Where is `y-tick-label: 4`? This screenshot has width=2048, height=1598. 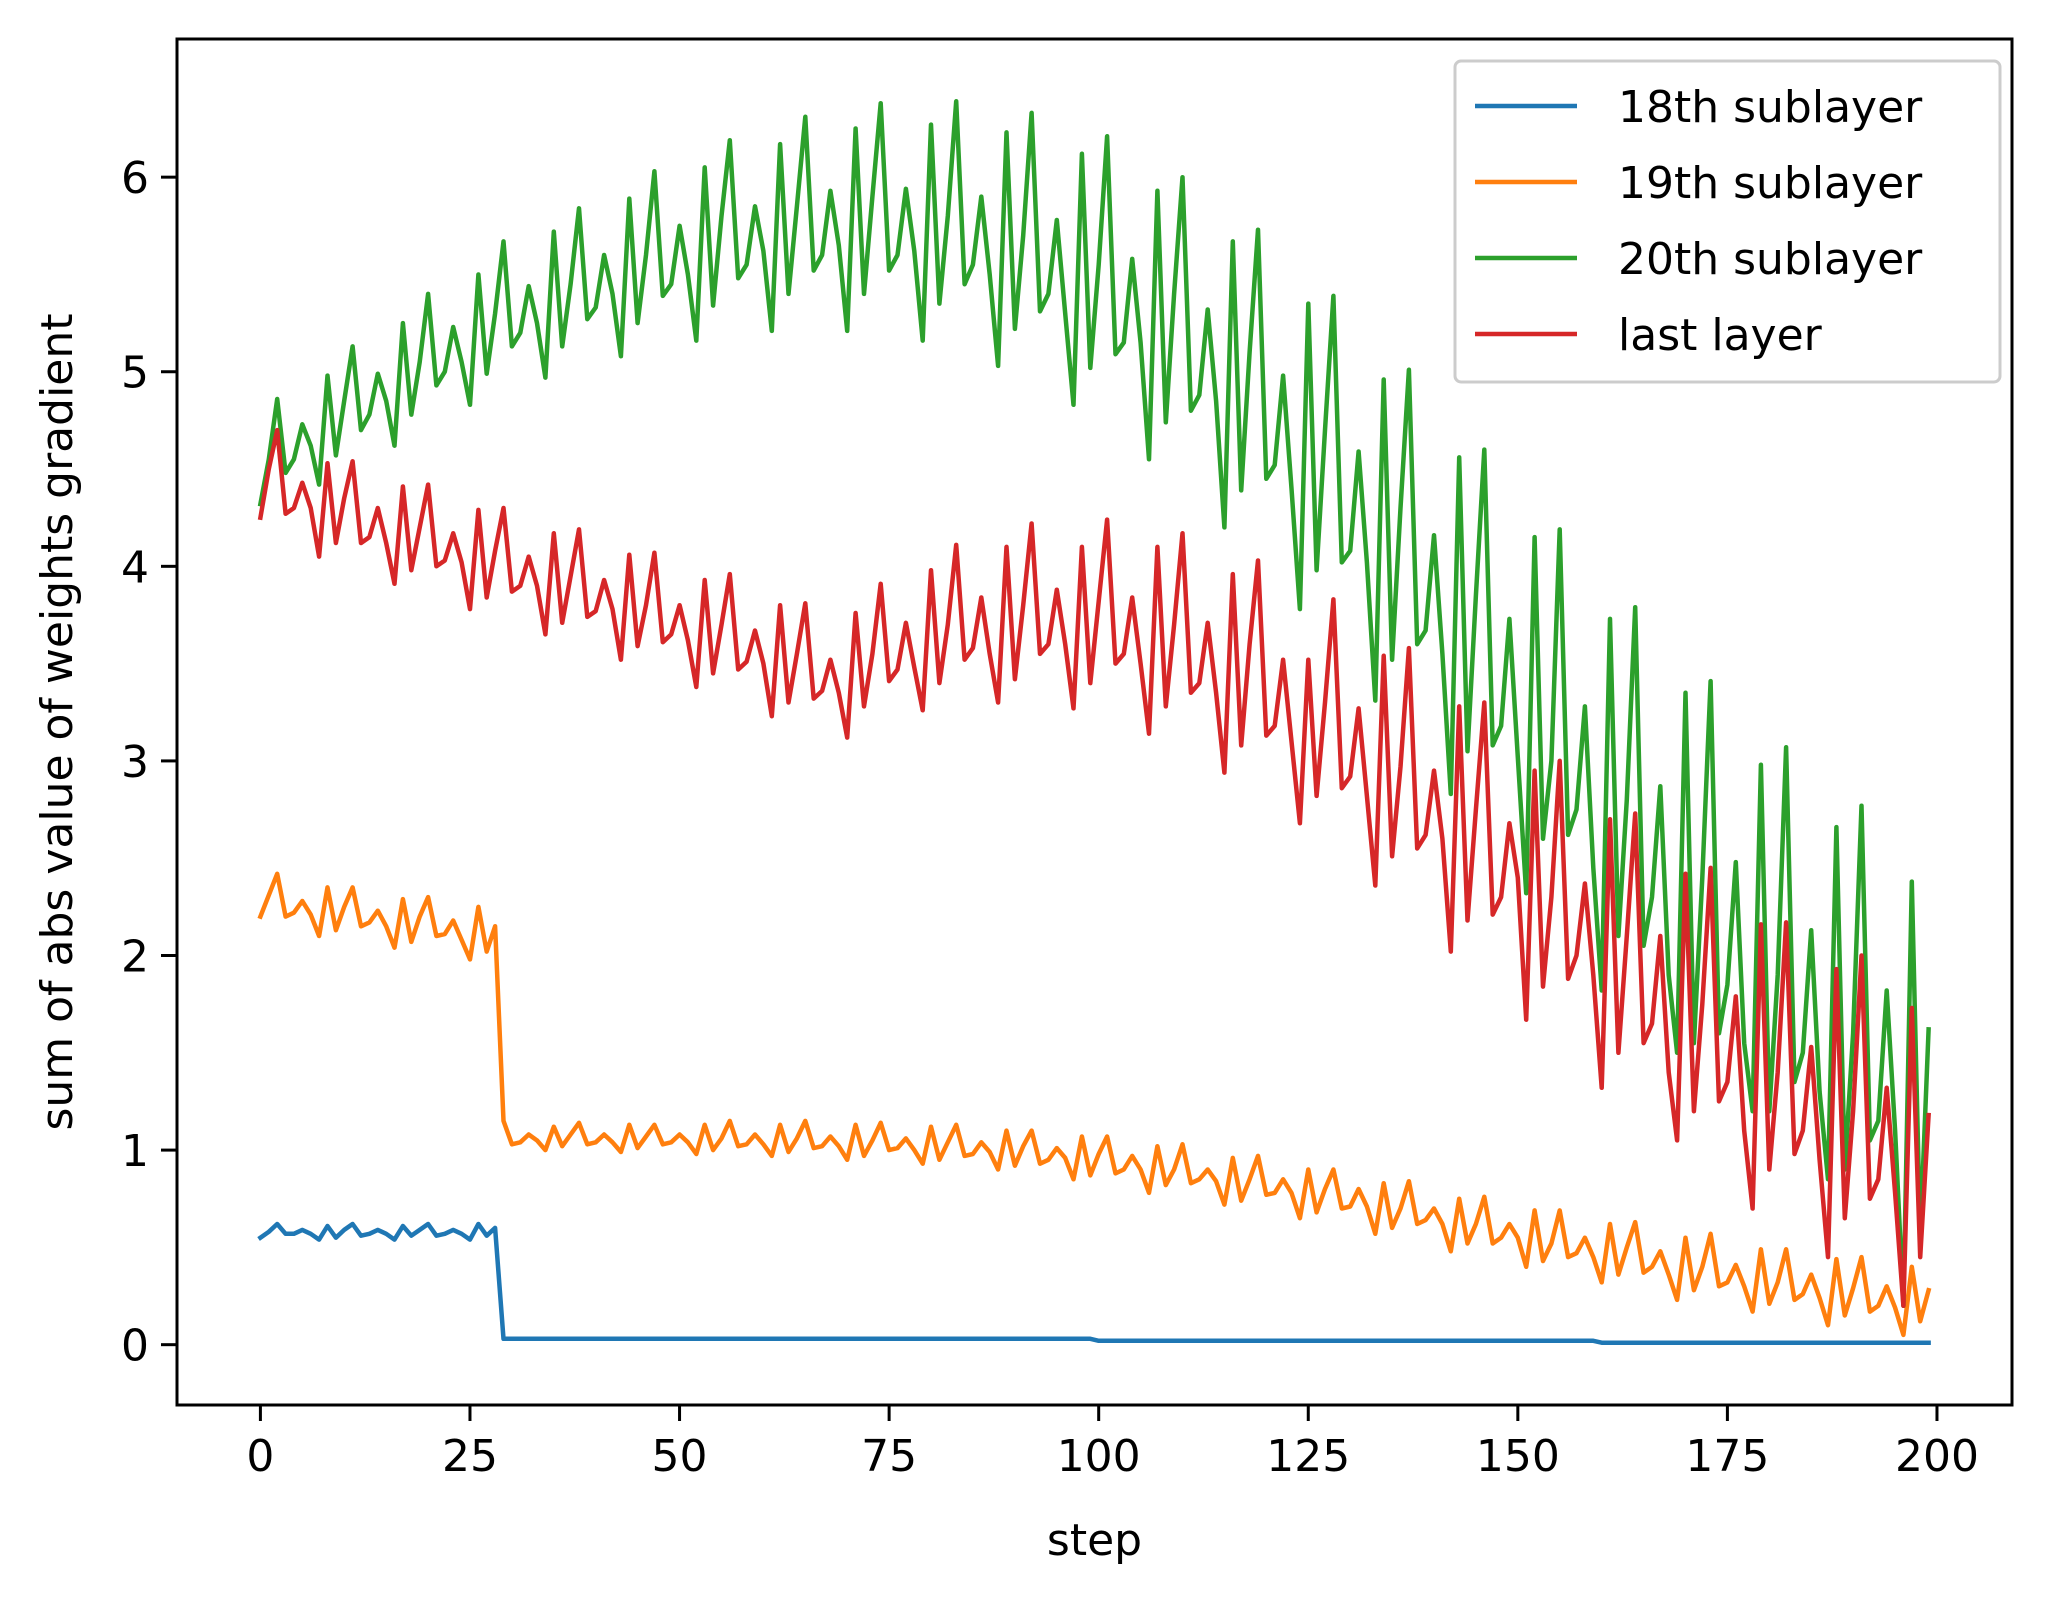
y-tick-label: 4 is located at coordinates (135, 567).